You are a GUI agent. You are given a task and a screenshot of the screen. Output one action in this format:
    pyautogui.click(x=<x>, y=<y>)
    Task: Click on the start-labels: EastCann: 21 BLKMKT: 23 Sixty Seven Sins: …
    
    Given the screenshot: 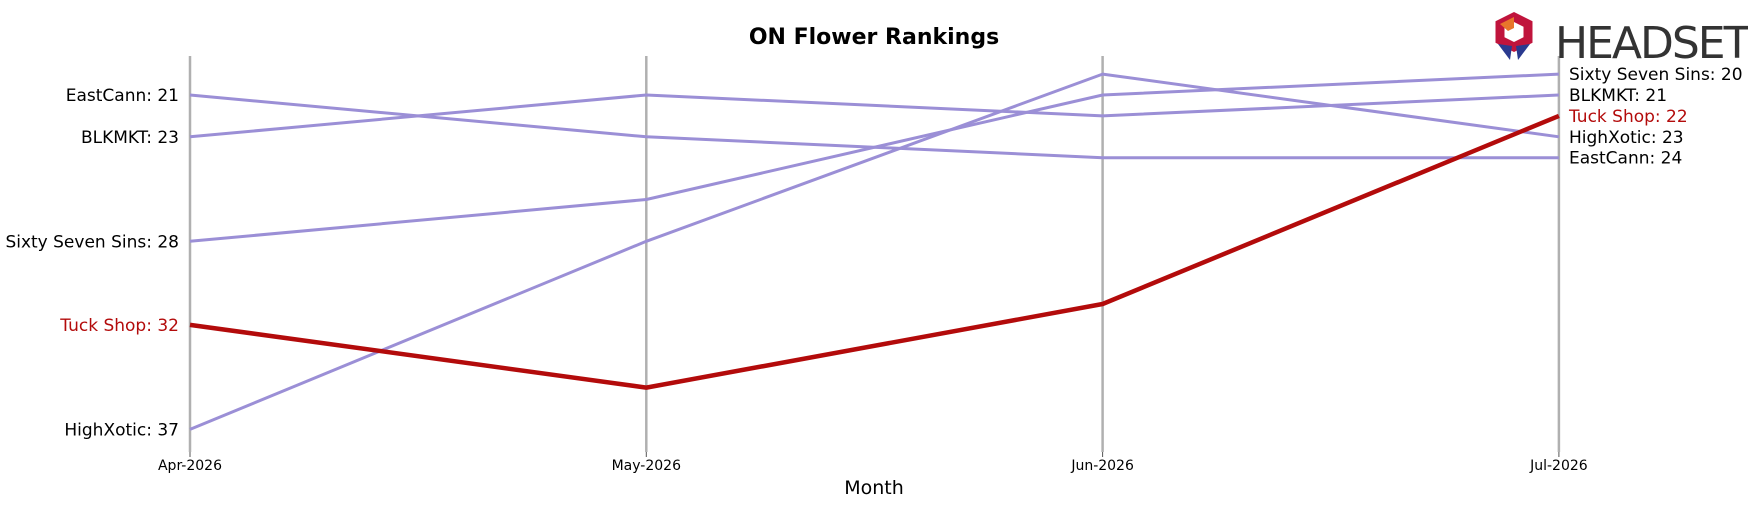 What is the action you would take?
    pyautogui.click(x=92, y=263)
    